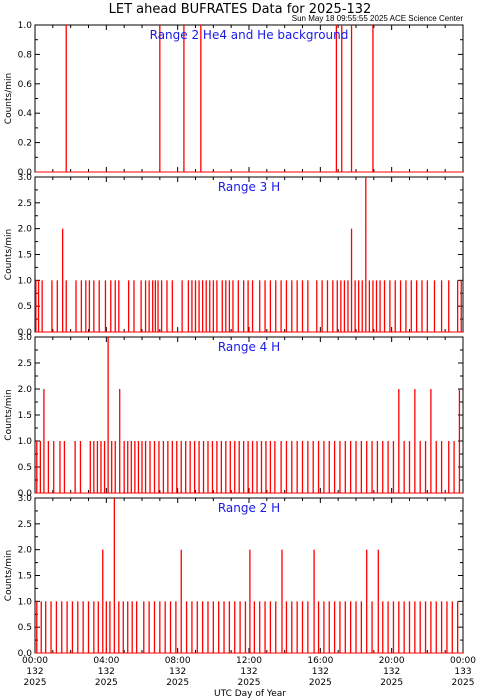 This screenshot has height=700, width=479. Describe the element at coordinates (250, 694) in the screenshot. I see `x-axis-label: UTC Day of Year` at that location.